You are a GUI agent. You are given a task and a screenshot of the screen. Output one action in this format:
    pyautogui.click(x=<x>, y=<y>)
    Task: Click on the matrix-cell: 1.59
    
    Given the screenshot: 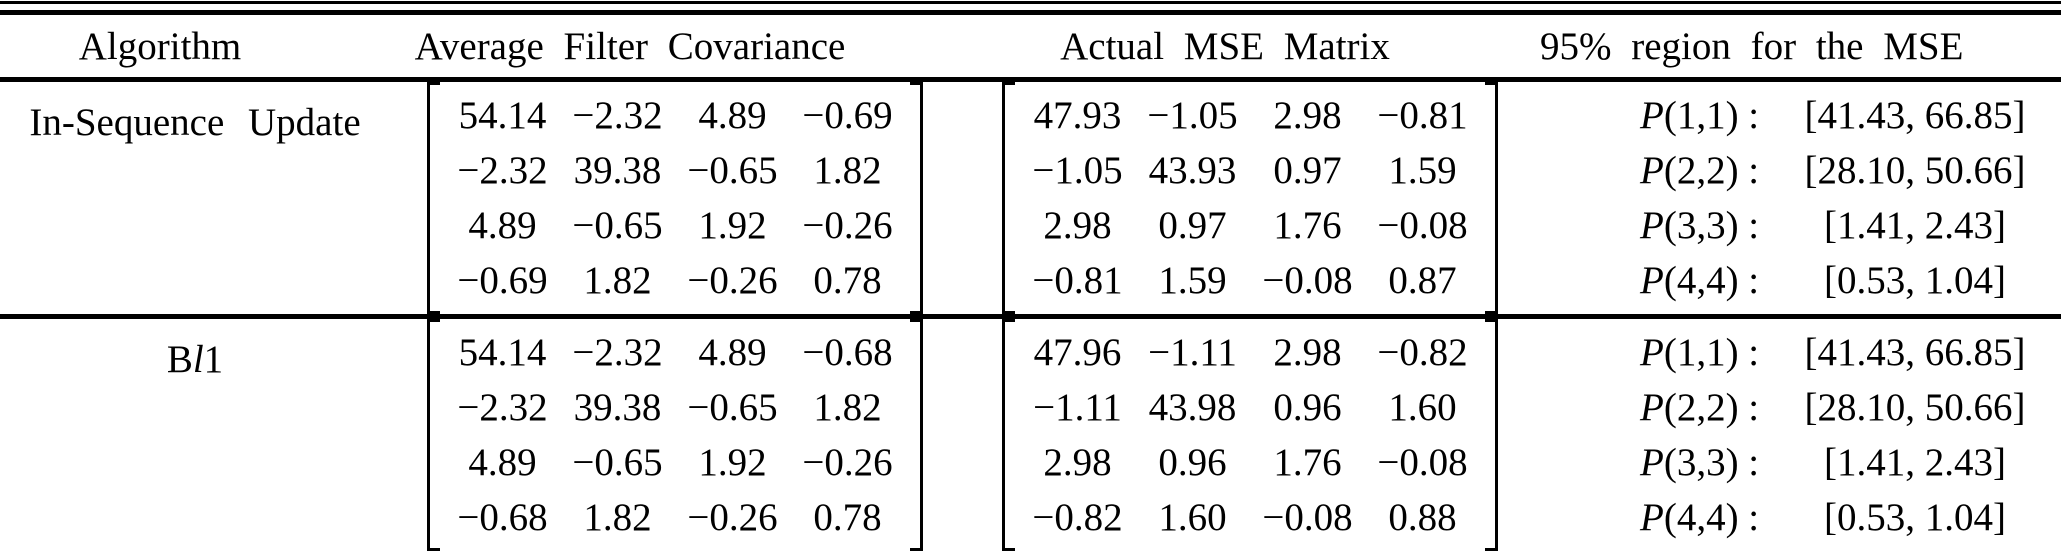 What is the action you would take?
    pyautogui.click(x=1192, y=280)
    